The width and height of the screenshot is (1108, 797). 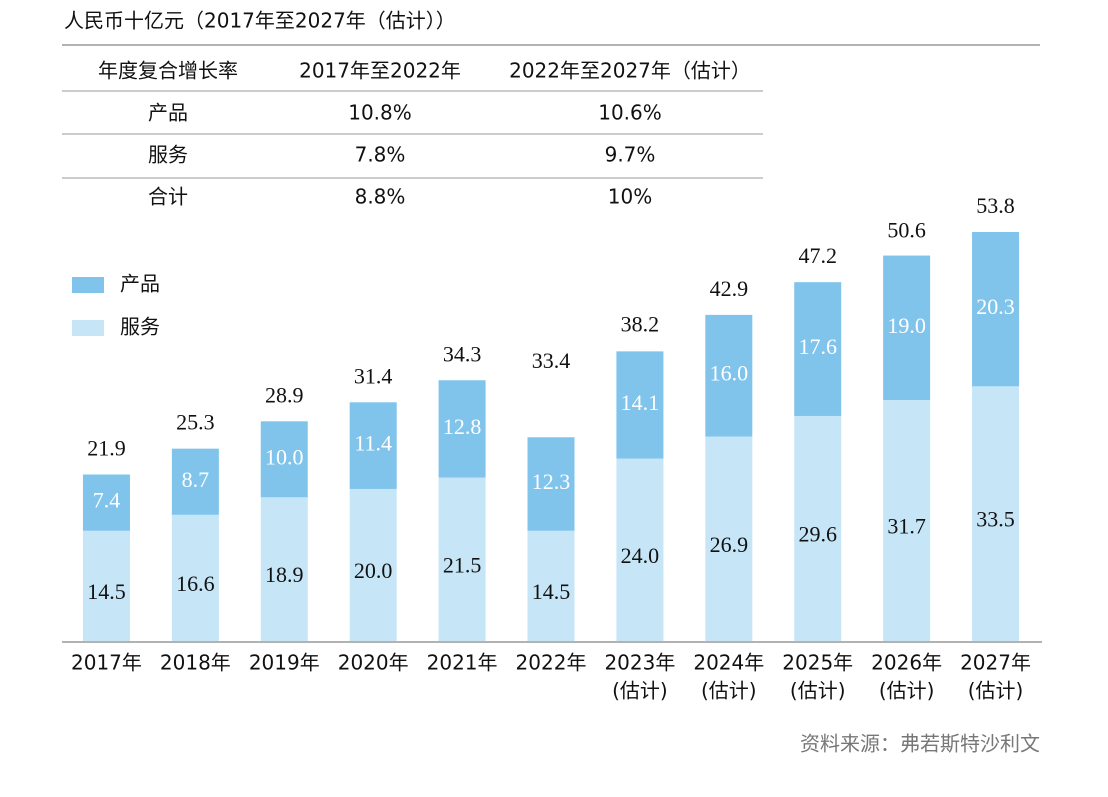 What do you see at coordinates (462, 353) in the screenshot?
I see `total-label: 34.3` at bounding box center [462, 353].